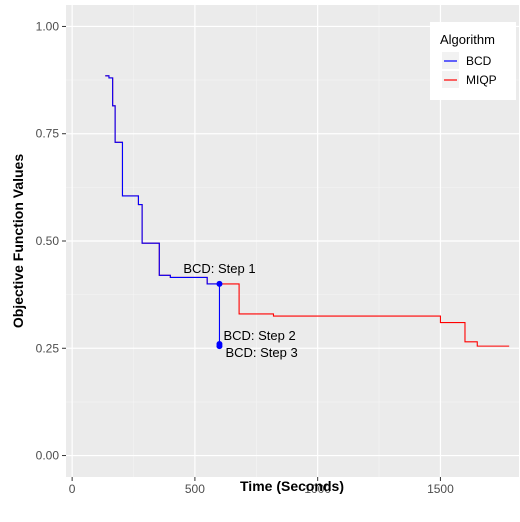 The height and width of the screenshot is (522, 520). What do you see at coordinates (48, 456) in the screenshot?
I see `y-tick-label: 0.00` at bounding box center [48, 456].